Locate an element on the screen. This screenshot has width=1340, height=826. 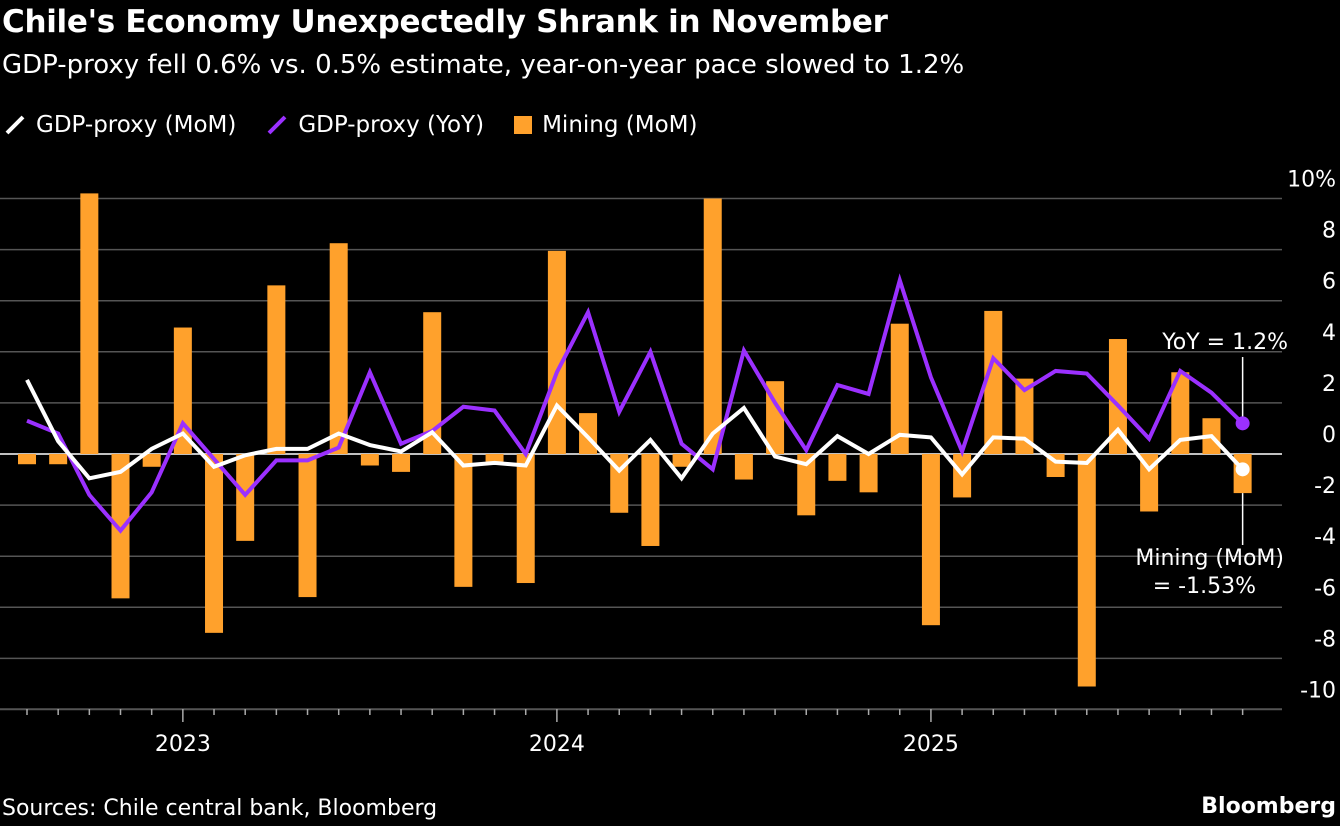
bar-swatch-icon is located at coordinates (523, 125).